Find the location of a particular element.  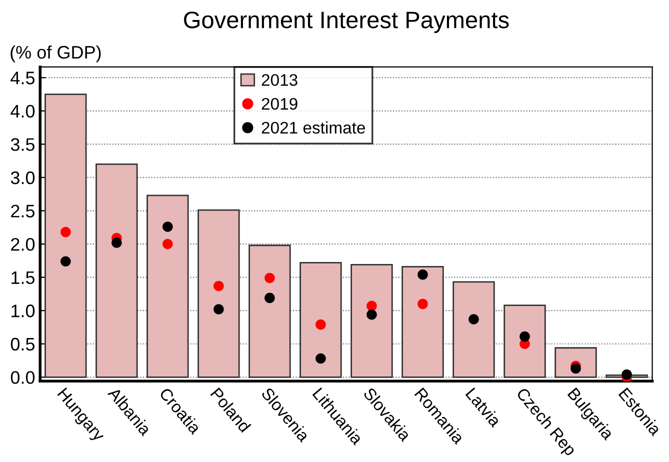

chart-title: Government Interest Payments is located at coordinates (346, 22).